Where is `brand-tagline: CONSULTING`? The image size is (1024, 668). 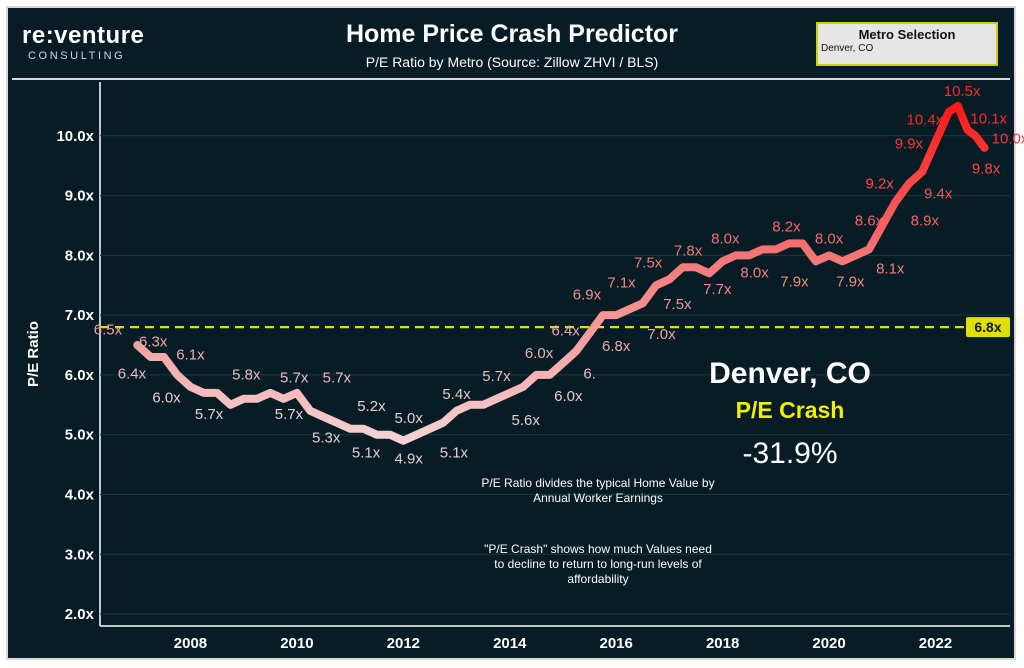 brand-tagline: CONSULTING is located at coordinates (77, 56).